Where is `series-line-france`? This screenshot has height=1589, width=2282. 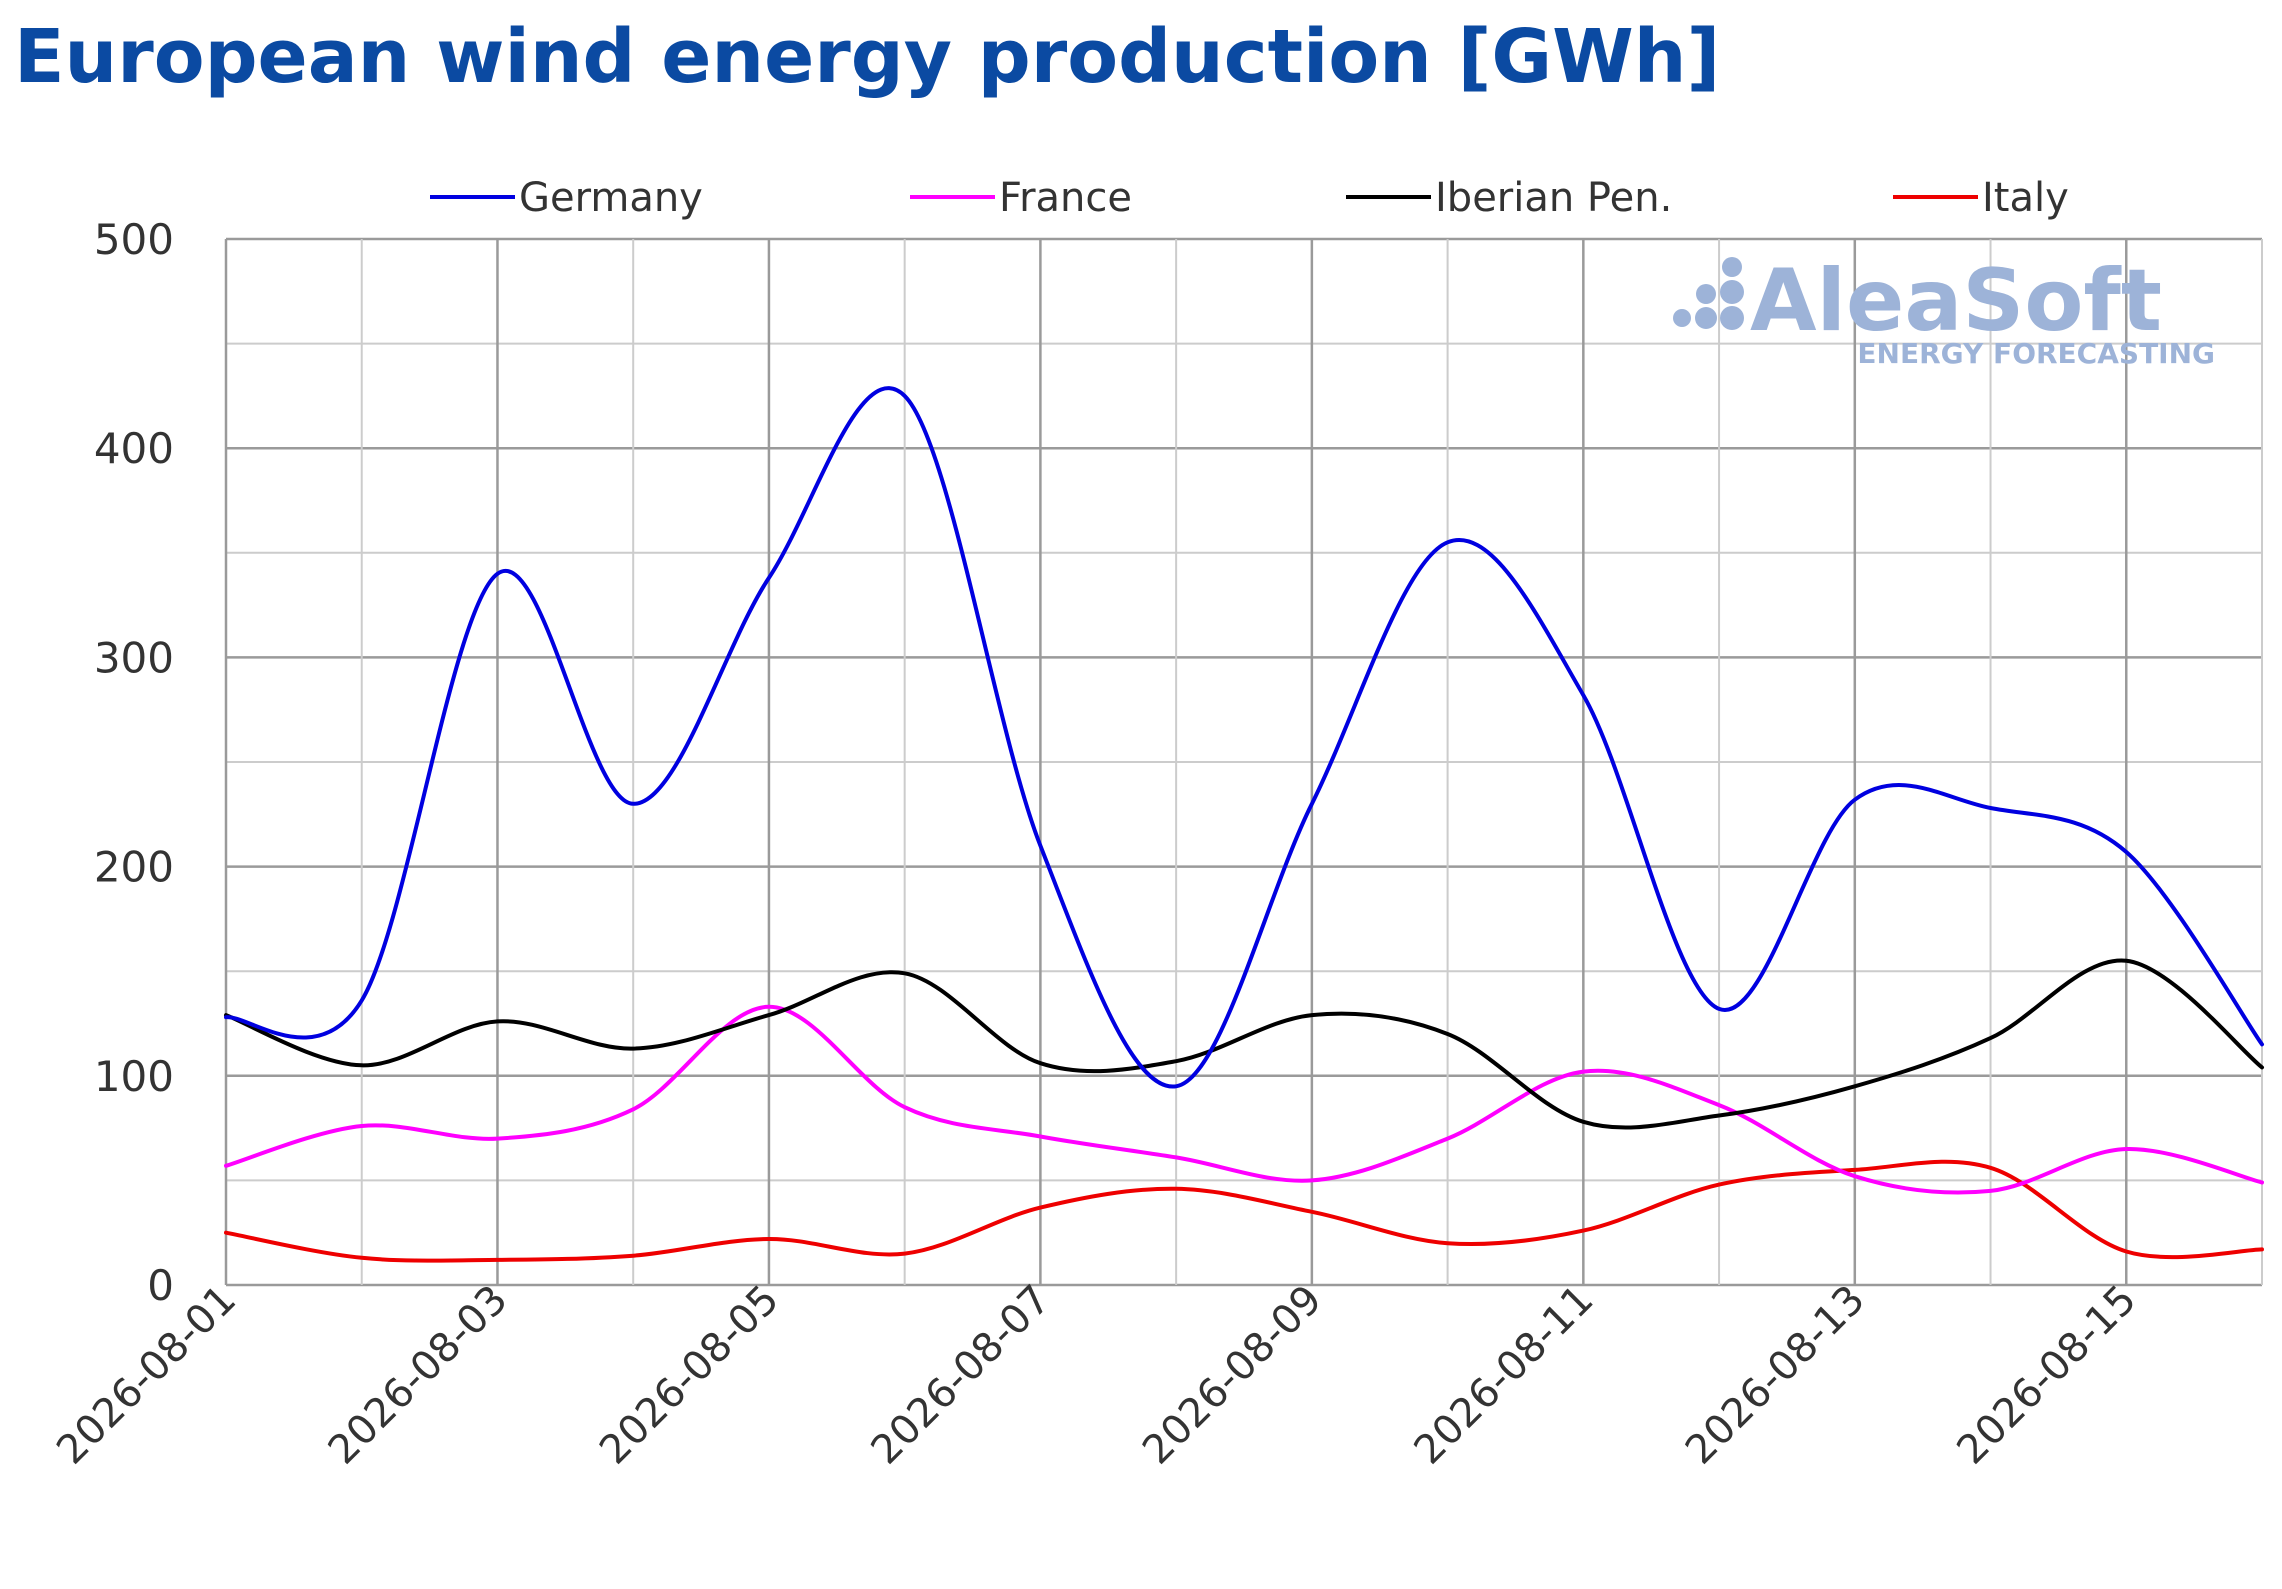 series-line-france is located at coordinates (1244, 1099).